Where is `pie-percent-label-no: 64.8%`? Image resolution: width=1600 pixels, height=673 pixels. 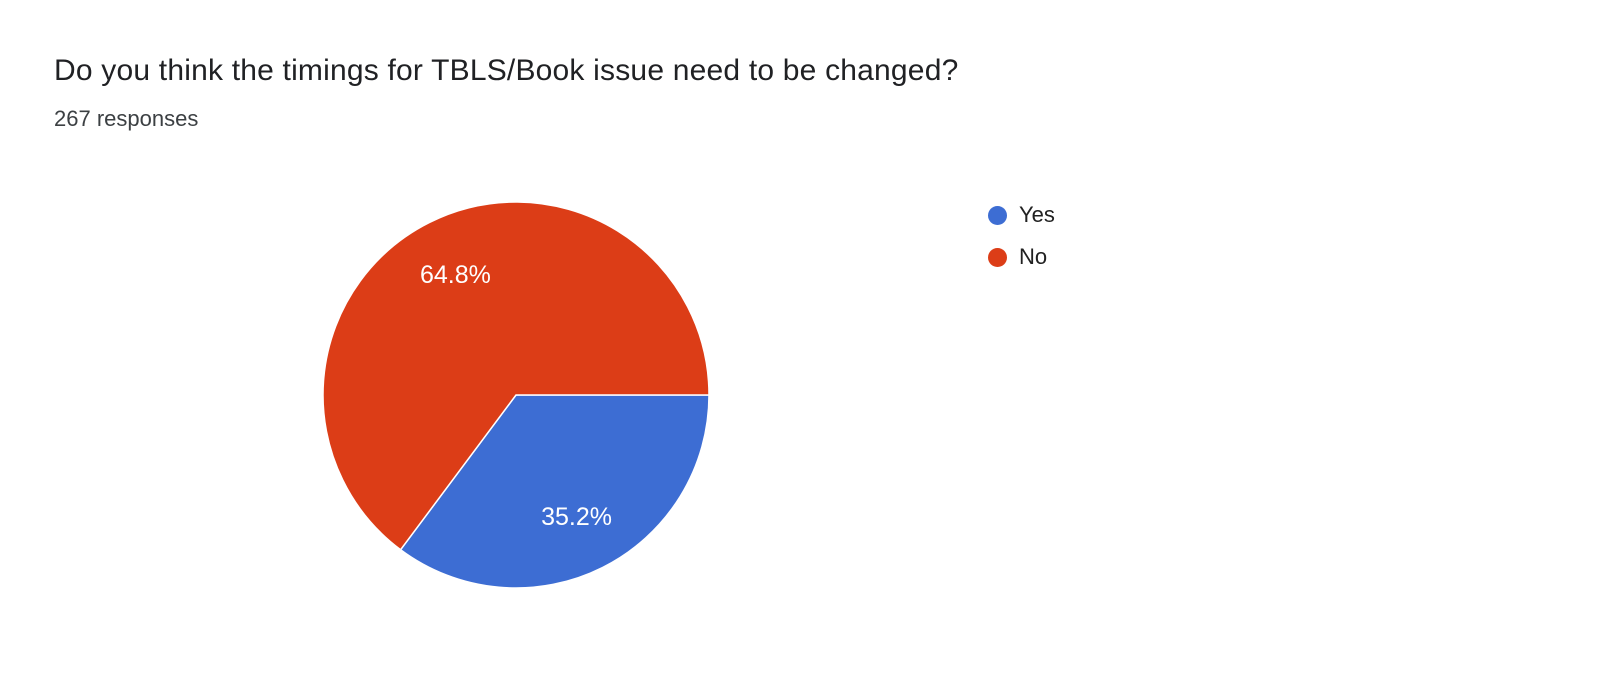
pie-percent-label-no: 64.8% is located at coordinates (455, 275).